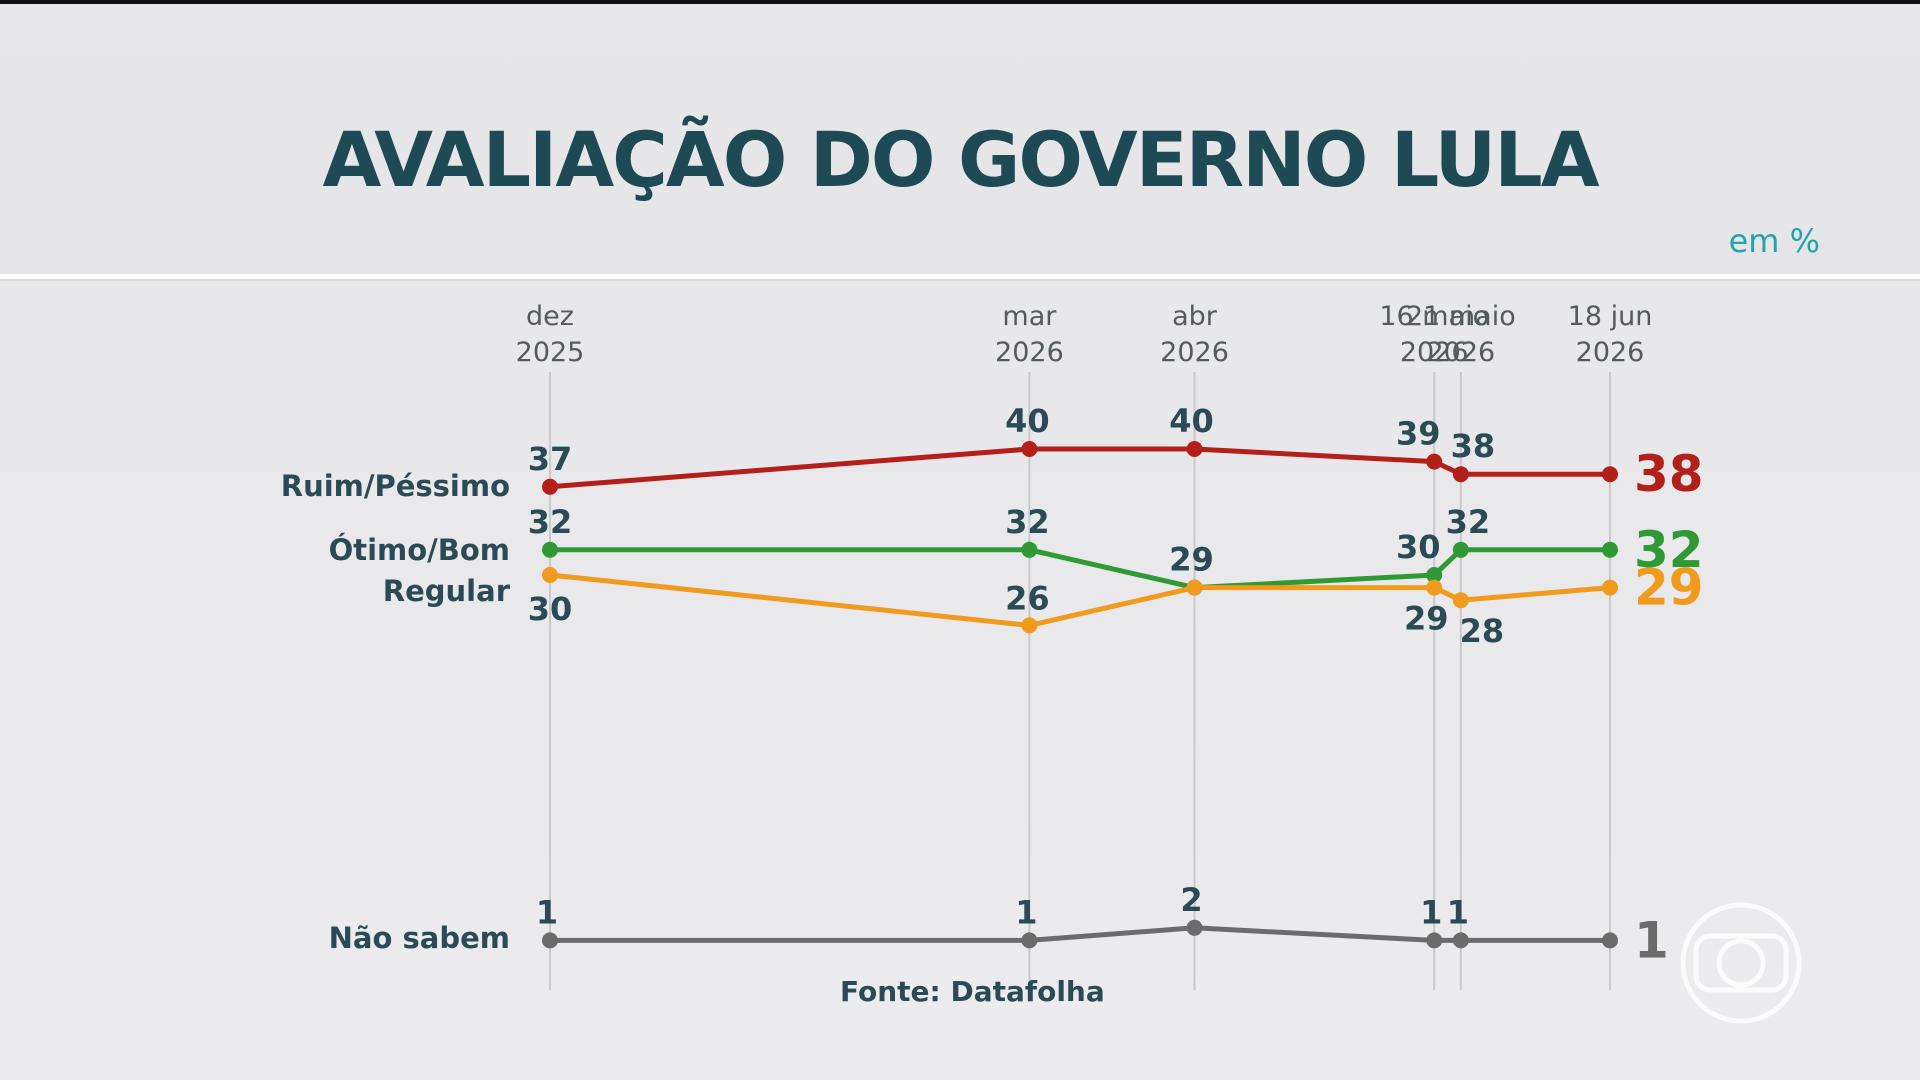  What do you see at coordinates (447, 591) in the screenshot?
I see `series-name-label: Regular` at bounding box center [447, 591].